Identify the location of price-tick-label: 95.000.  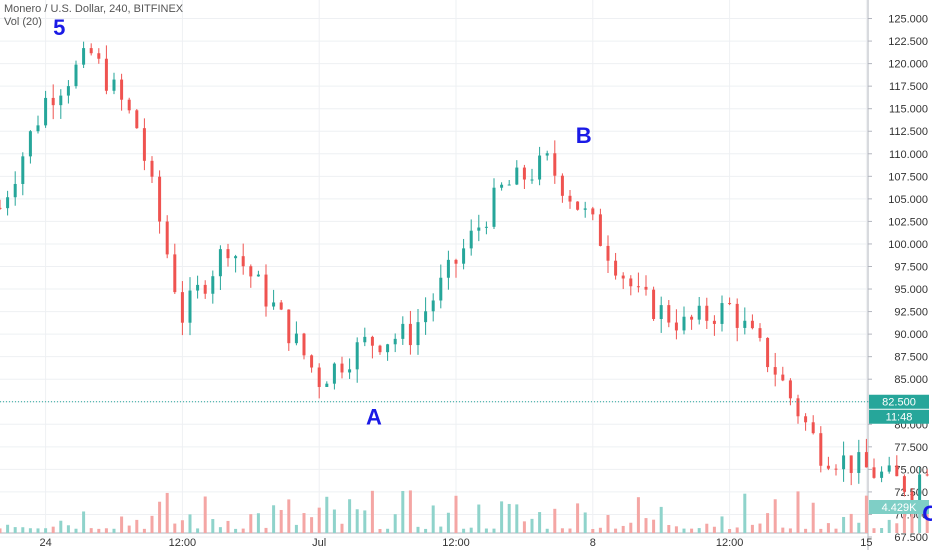
(911, 290).